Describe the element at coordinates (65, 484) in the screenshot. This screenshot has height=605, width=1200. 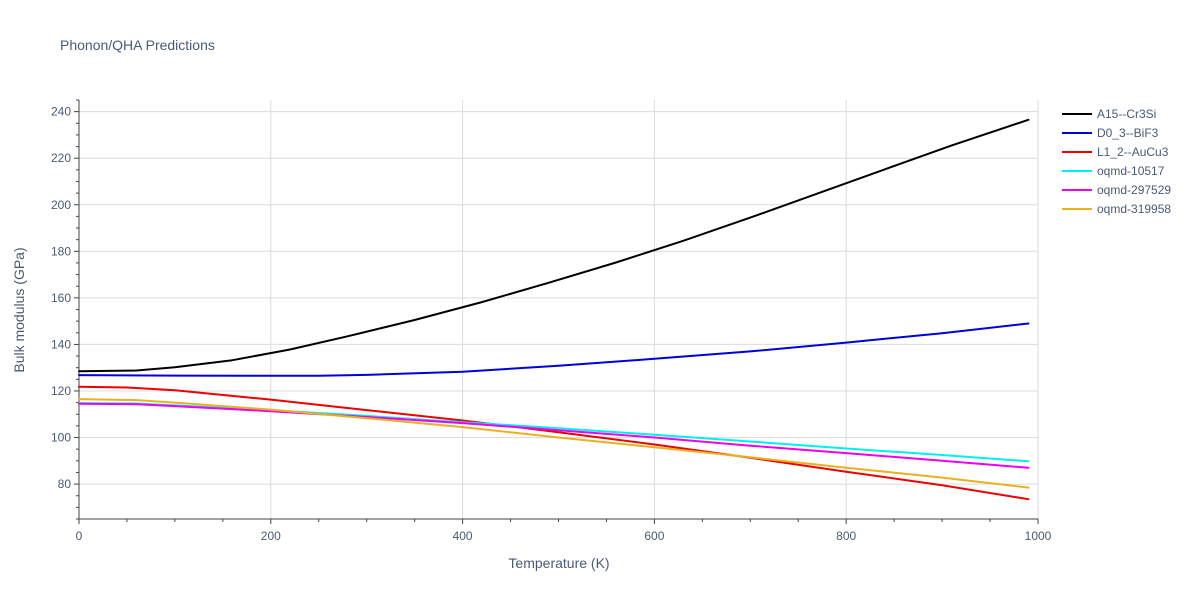
I see `y-tick-label: 80` at that location.